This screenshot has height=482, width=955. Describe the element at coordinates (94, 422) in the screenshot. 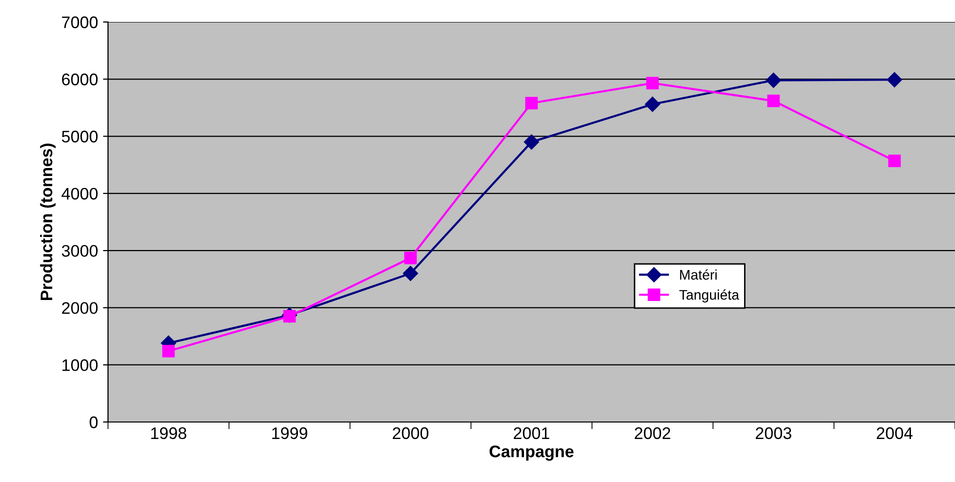

I see `y-tick-label: 0` at that location.